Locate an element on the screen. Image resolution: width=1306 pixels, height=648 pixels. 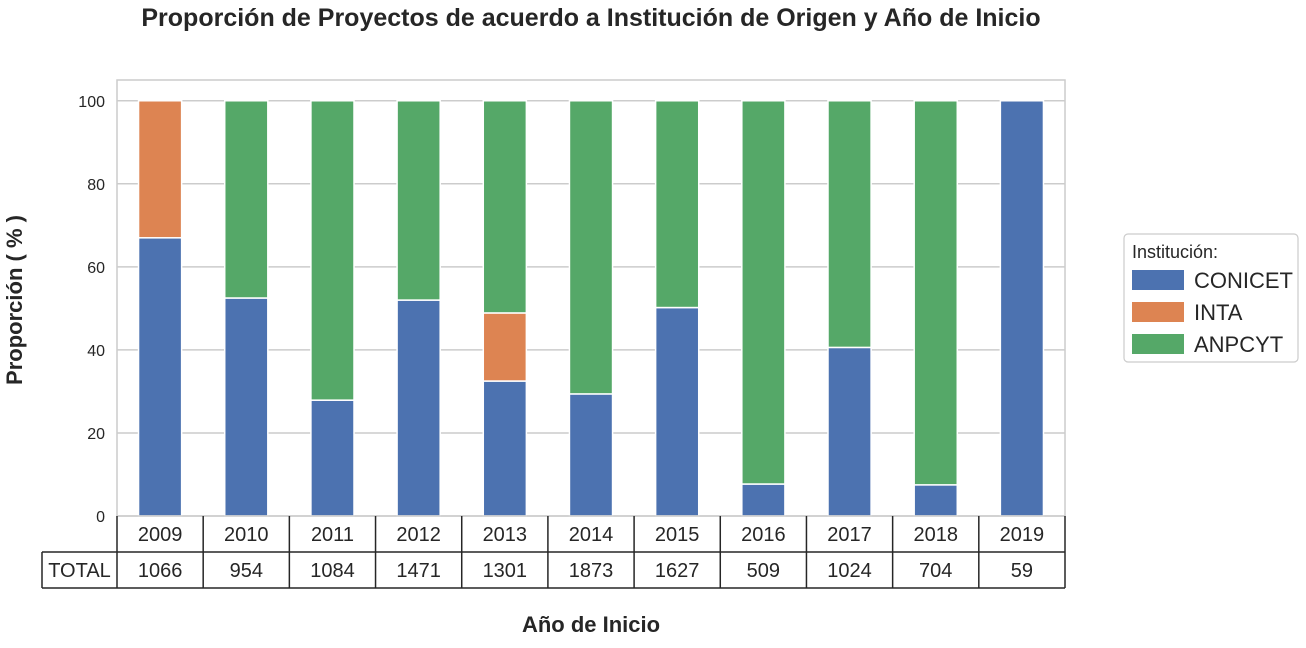
table-total-2018: 704 is located at coordinates (935, 571).